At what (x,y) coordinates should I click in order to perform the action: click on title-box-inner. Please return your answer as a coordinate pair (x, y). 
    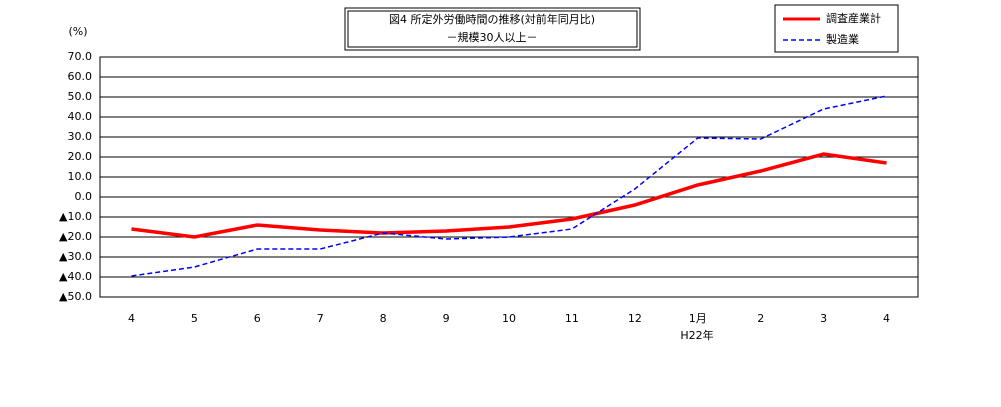
    Looking at the image, I should click on (492, 29).